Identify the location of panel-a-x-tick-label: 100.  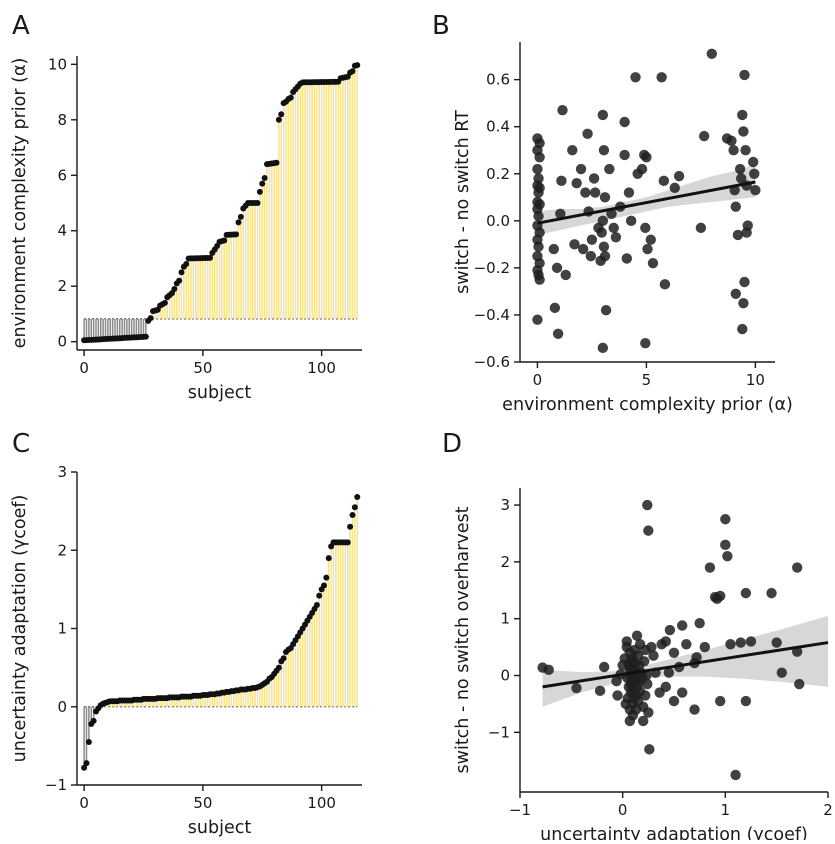
(321, 368).